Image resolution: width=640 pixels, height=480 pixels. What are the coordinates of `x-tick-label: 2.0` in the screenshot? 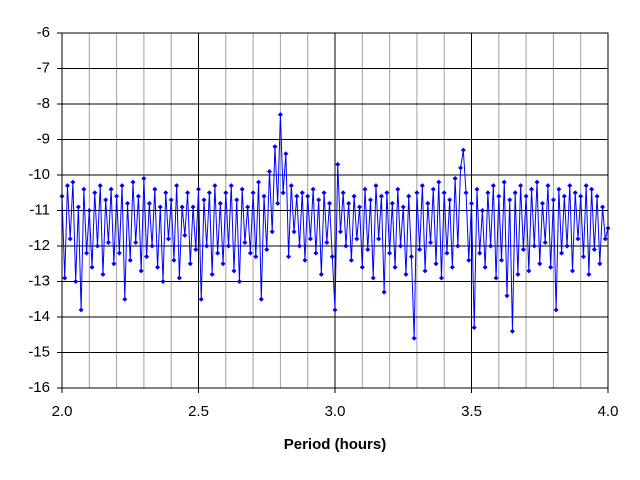 It's located at (62, 411).